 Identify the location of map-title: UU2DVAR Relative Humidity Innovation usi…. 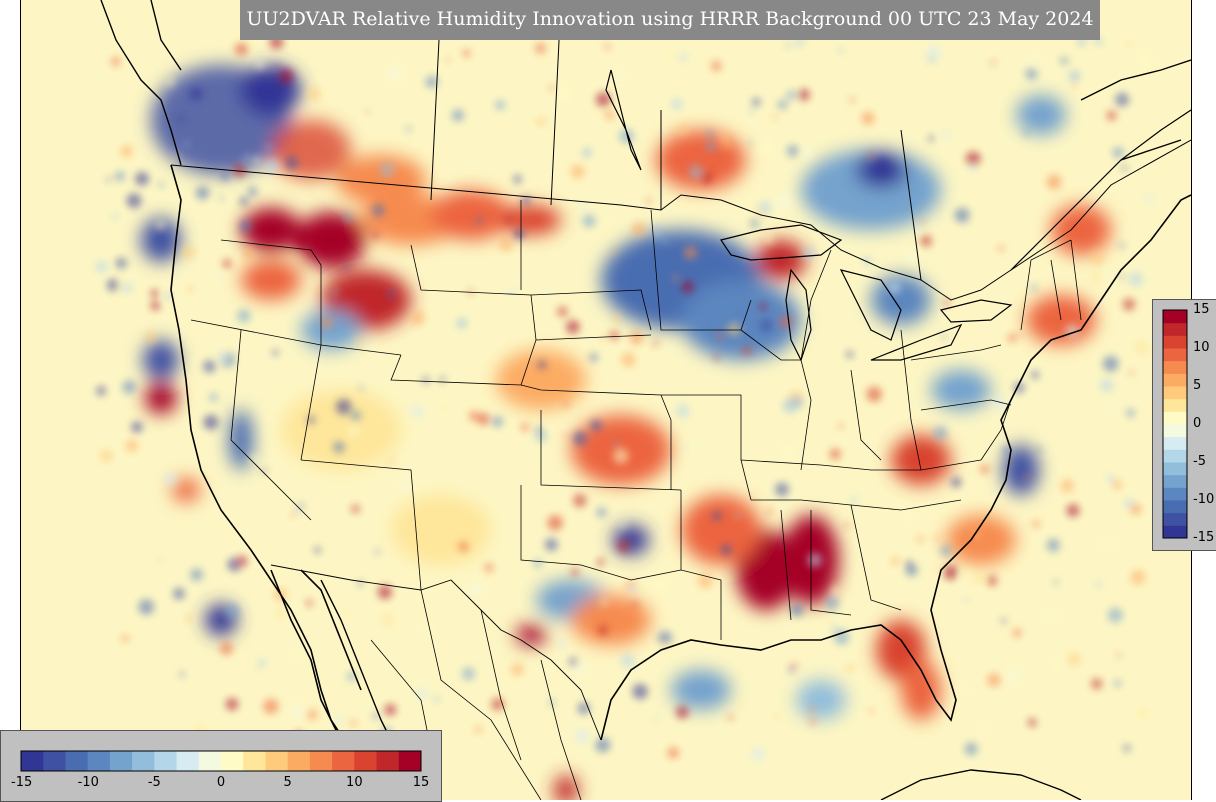
(670, 20).